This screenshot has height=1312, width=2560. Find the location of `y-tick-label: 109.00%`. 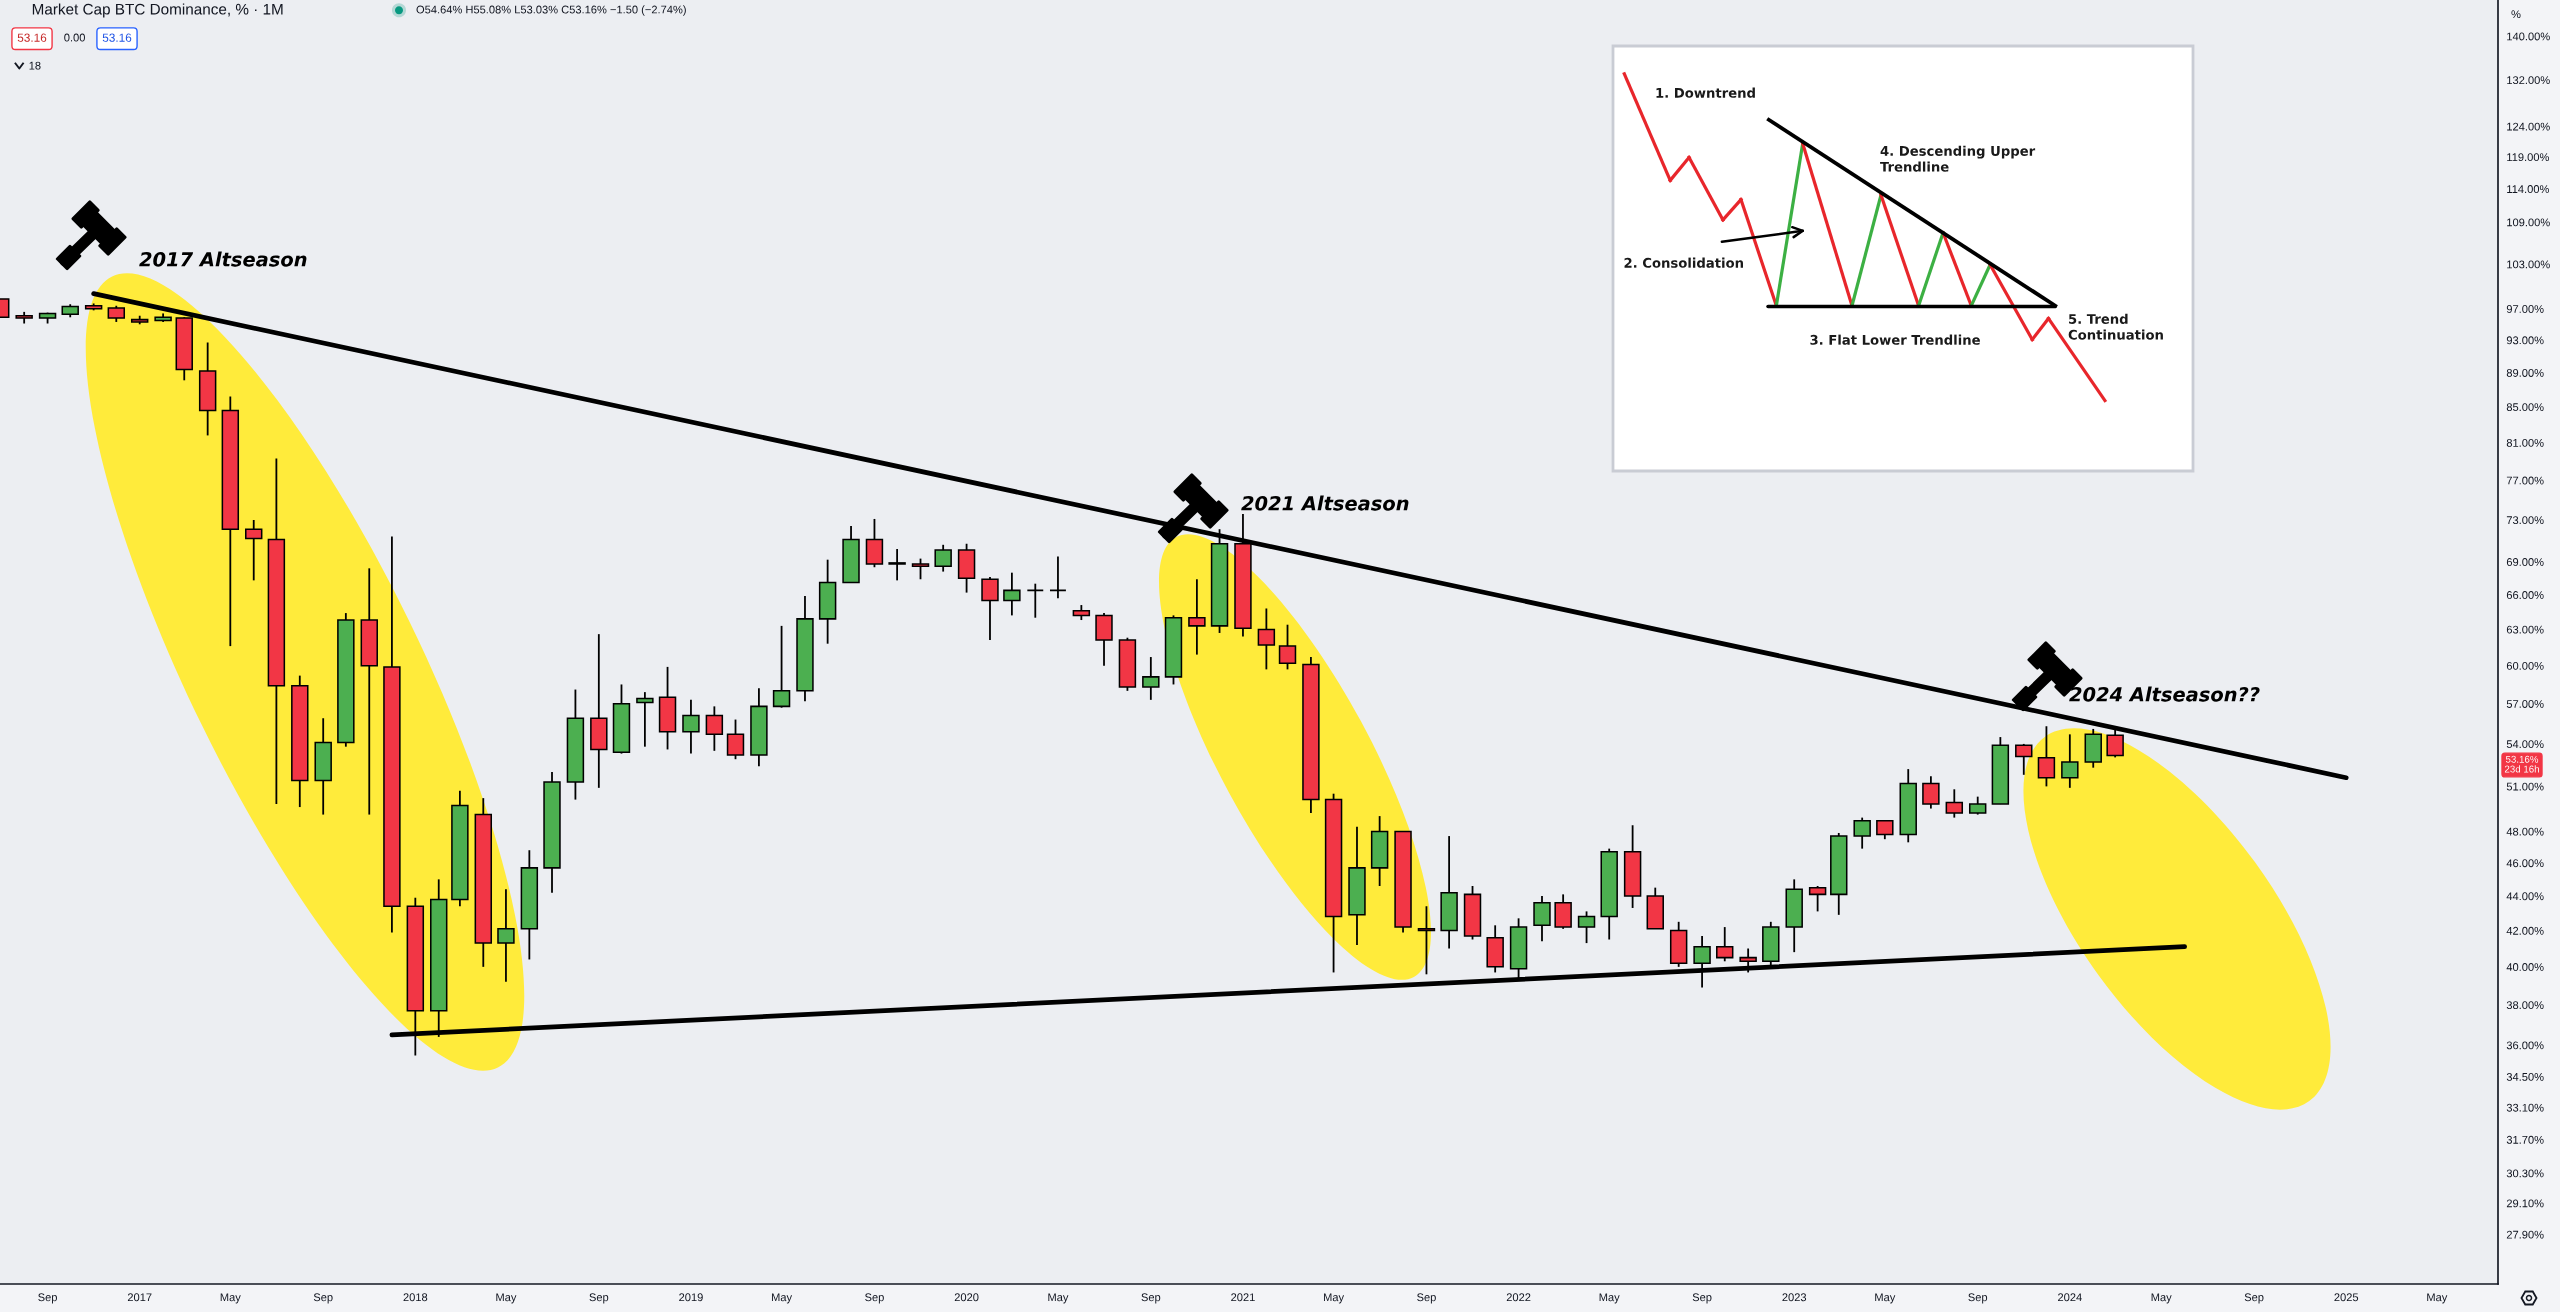

y-tick-label: 109.00% is located at coordinates (2528, 222).